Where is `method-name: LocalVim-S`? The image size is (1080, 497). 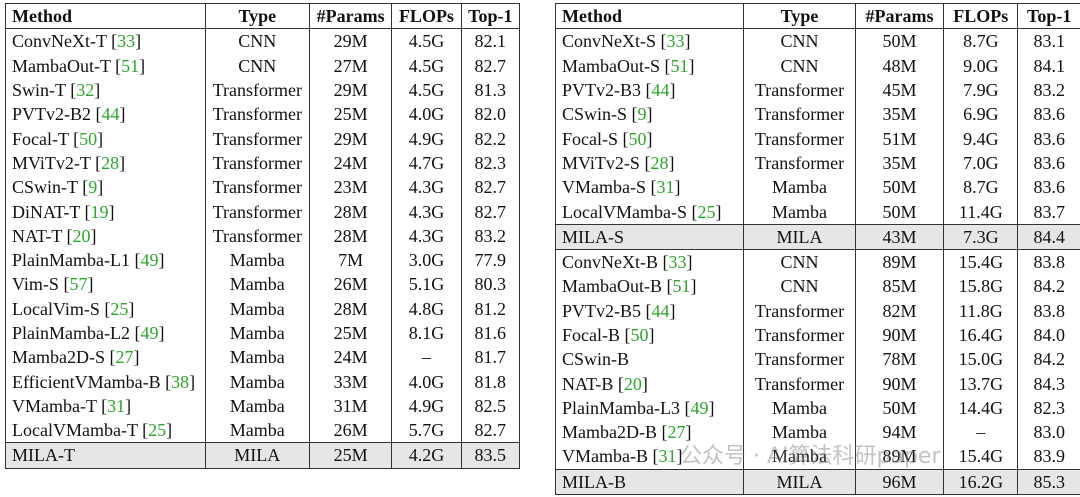 method-name: LocalVim-S is located at coordinates (56, 308).